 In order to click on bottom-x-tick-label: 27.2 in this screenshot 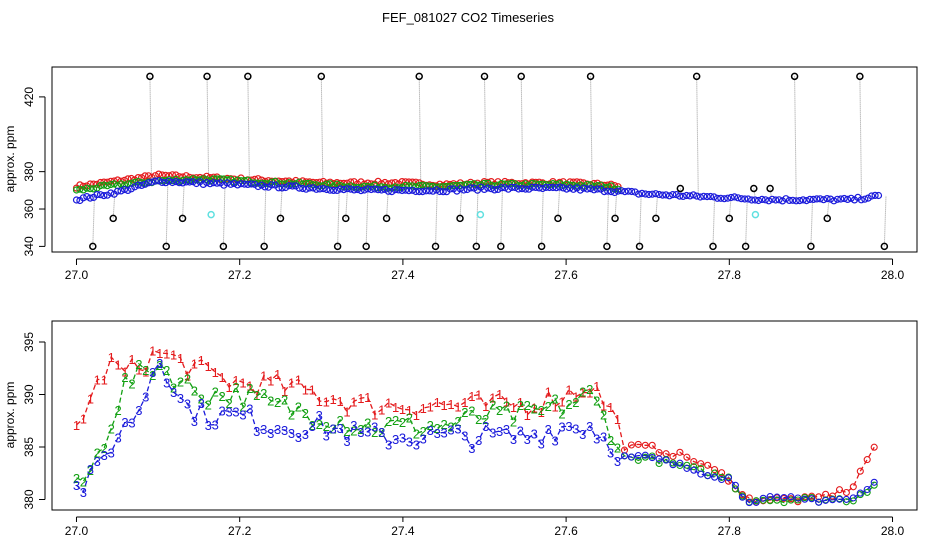, I will do `click(240, 531)`.